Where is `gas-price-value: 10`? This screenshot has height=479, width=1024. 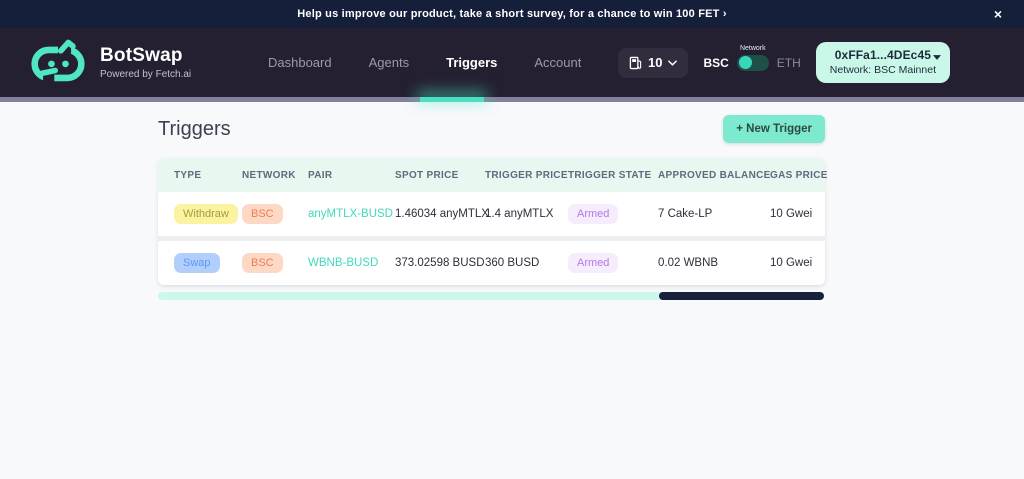 gas-price-value: 10 is located at coordinates (655, 62).